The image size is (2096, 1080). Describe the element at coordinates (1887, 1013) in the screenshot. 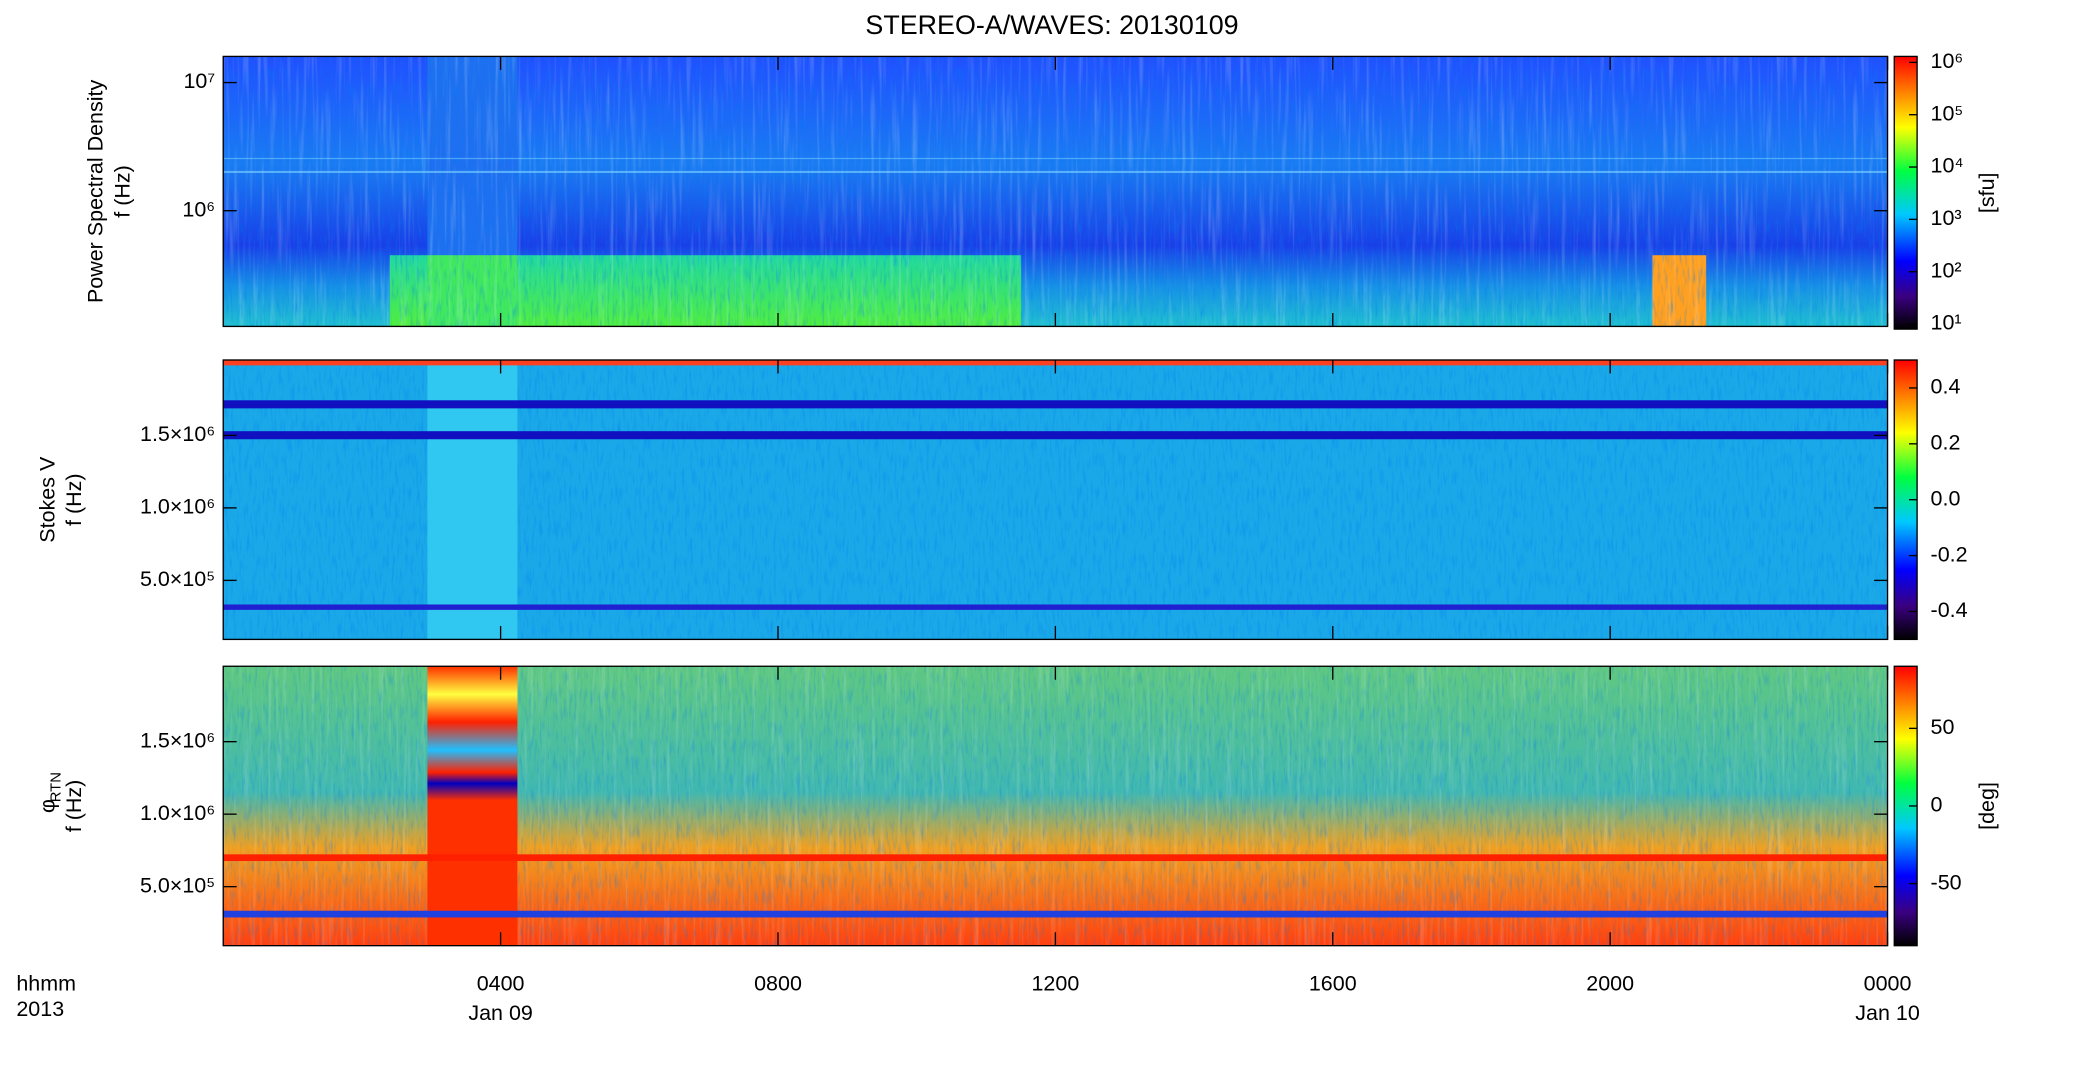

I see `x-date-label: Jan 10` at that location.